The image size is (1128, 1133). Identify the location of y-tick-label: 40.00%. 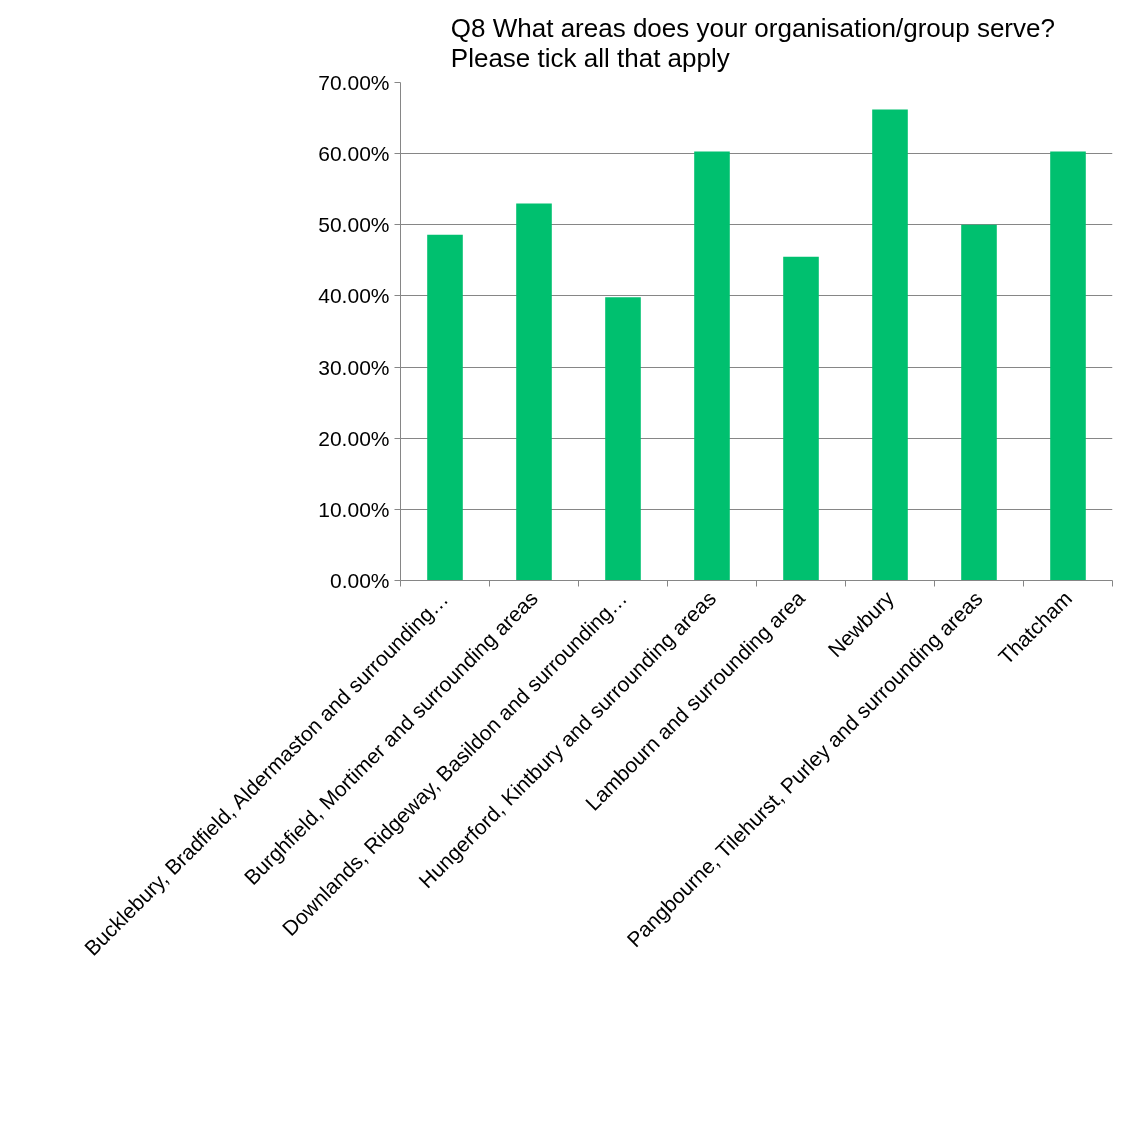
(354, 296).